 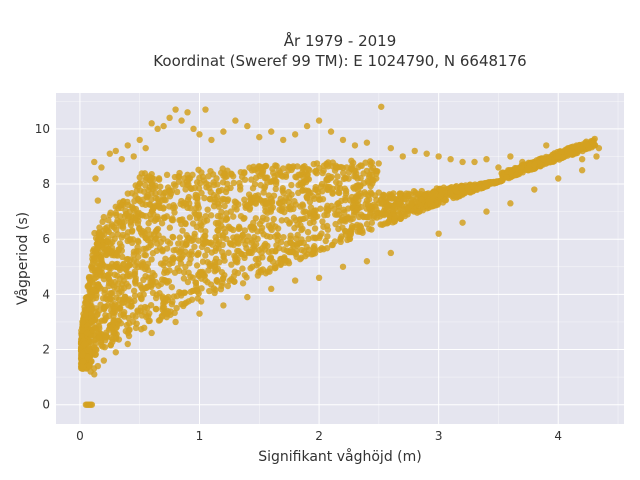 I want to click on x-tick-label: 1, so click(x=200, y=436).